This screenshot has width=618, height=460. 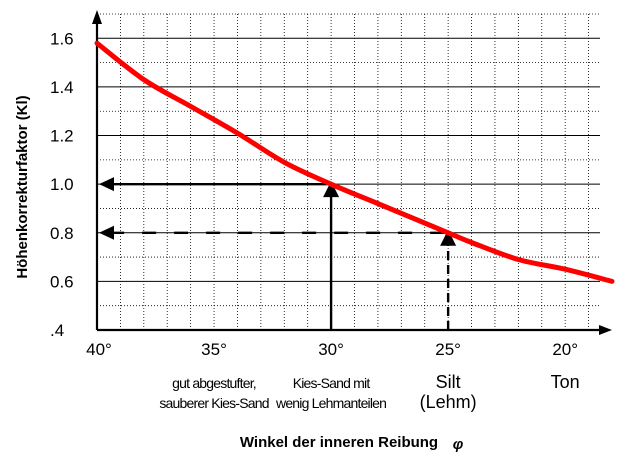 I want to click on y-axis-arrowhead, so click(x=97, y=17).